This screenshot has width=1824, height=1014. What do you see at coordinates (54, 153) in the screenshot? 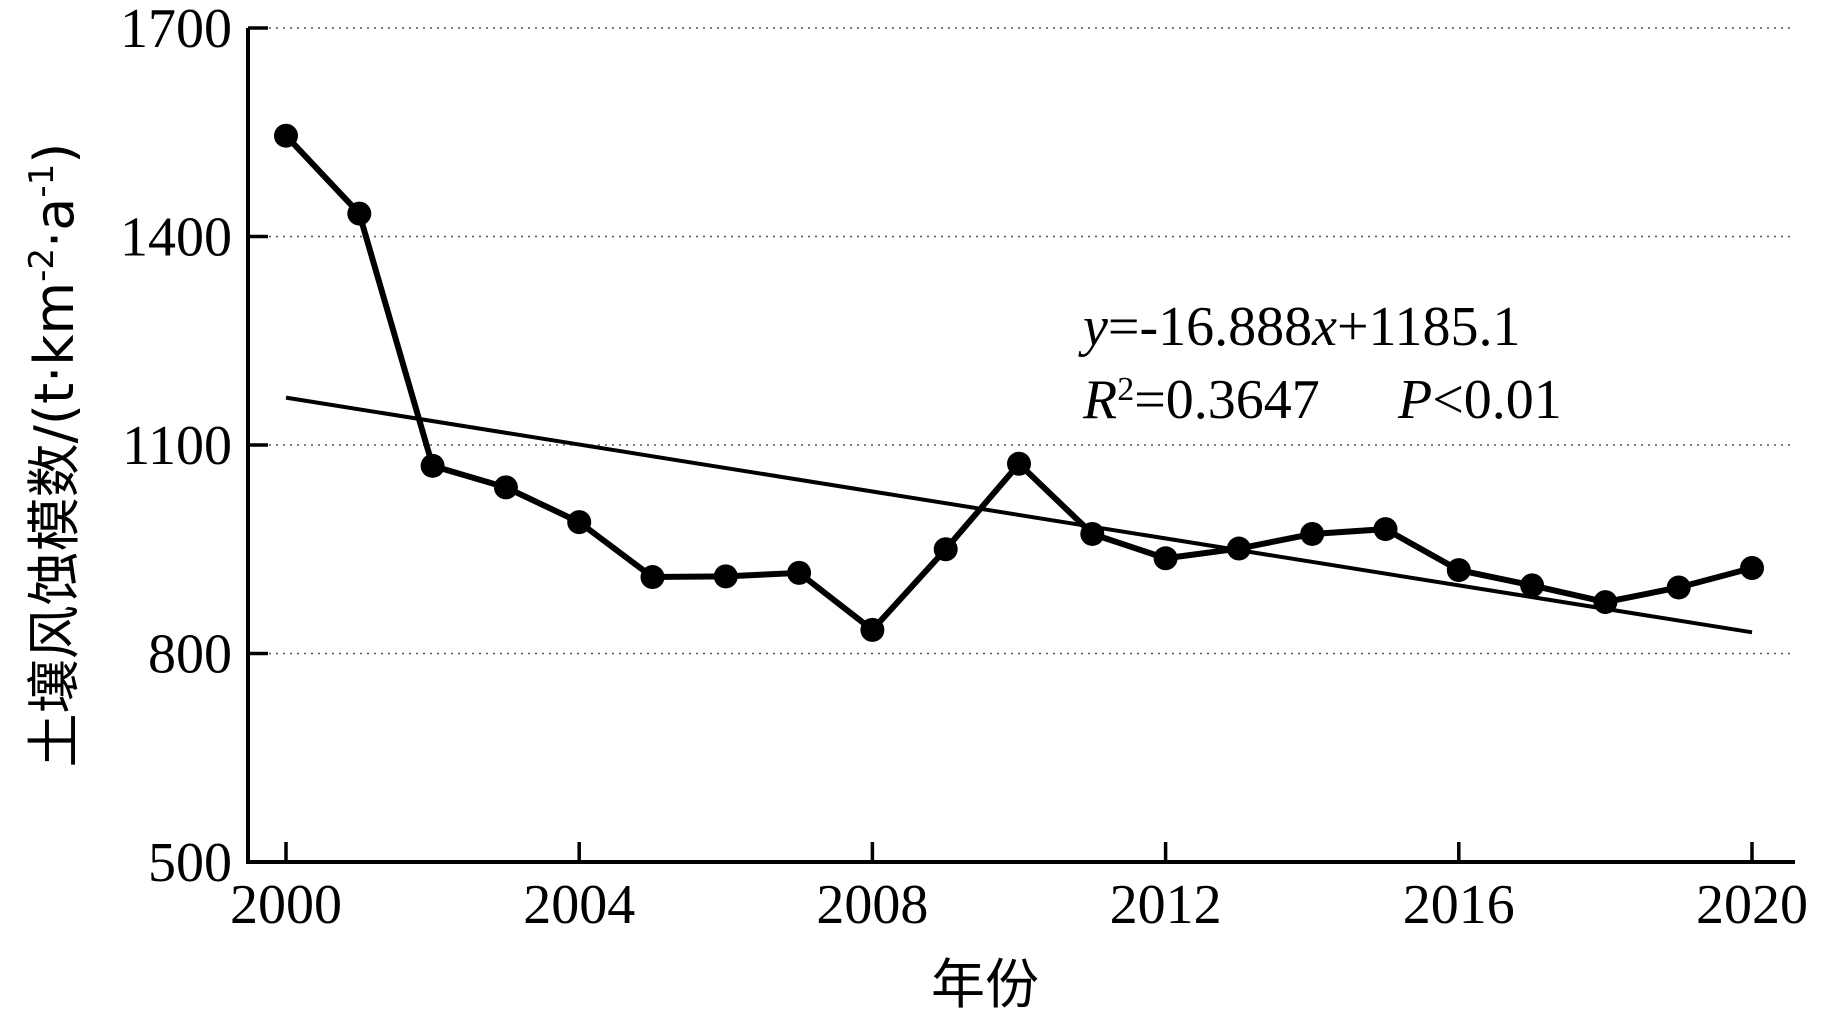
I see `y-axis-title-end: )` at bounding box center [54, 153].